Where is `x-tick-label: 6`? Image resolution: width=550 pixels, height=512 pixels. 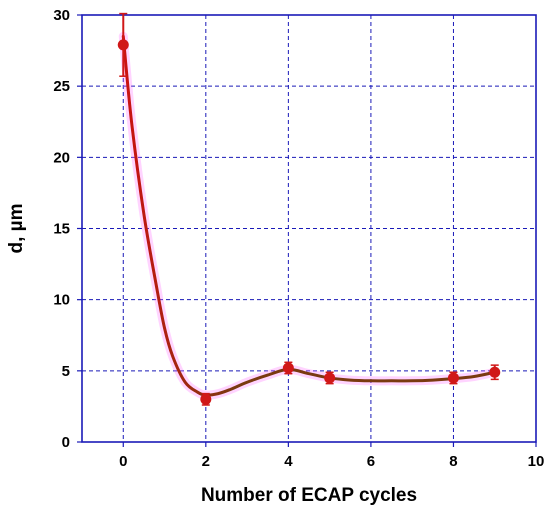 x-tick-label: 6 is located at coordinates (371, 461).